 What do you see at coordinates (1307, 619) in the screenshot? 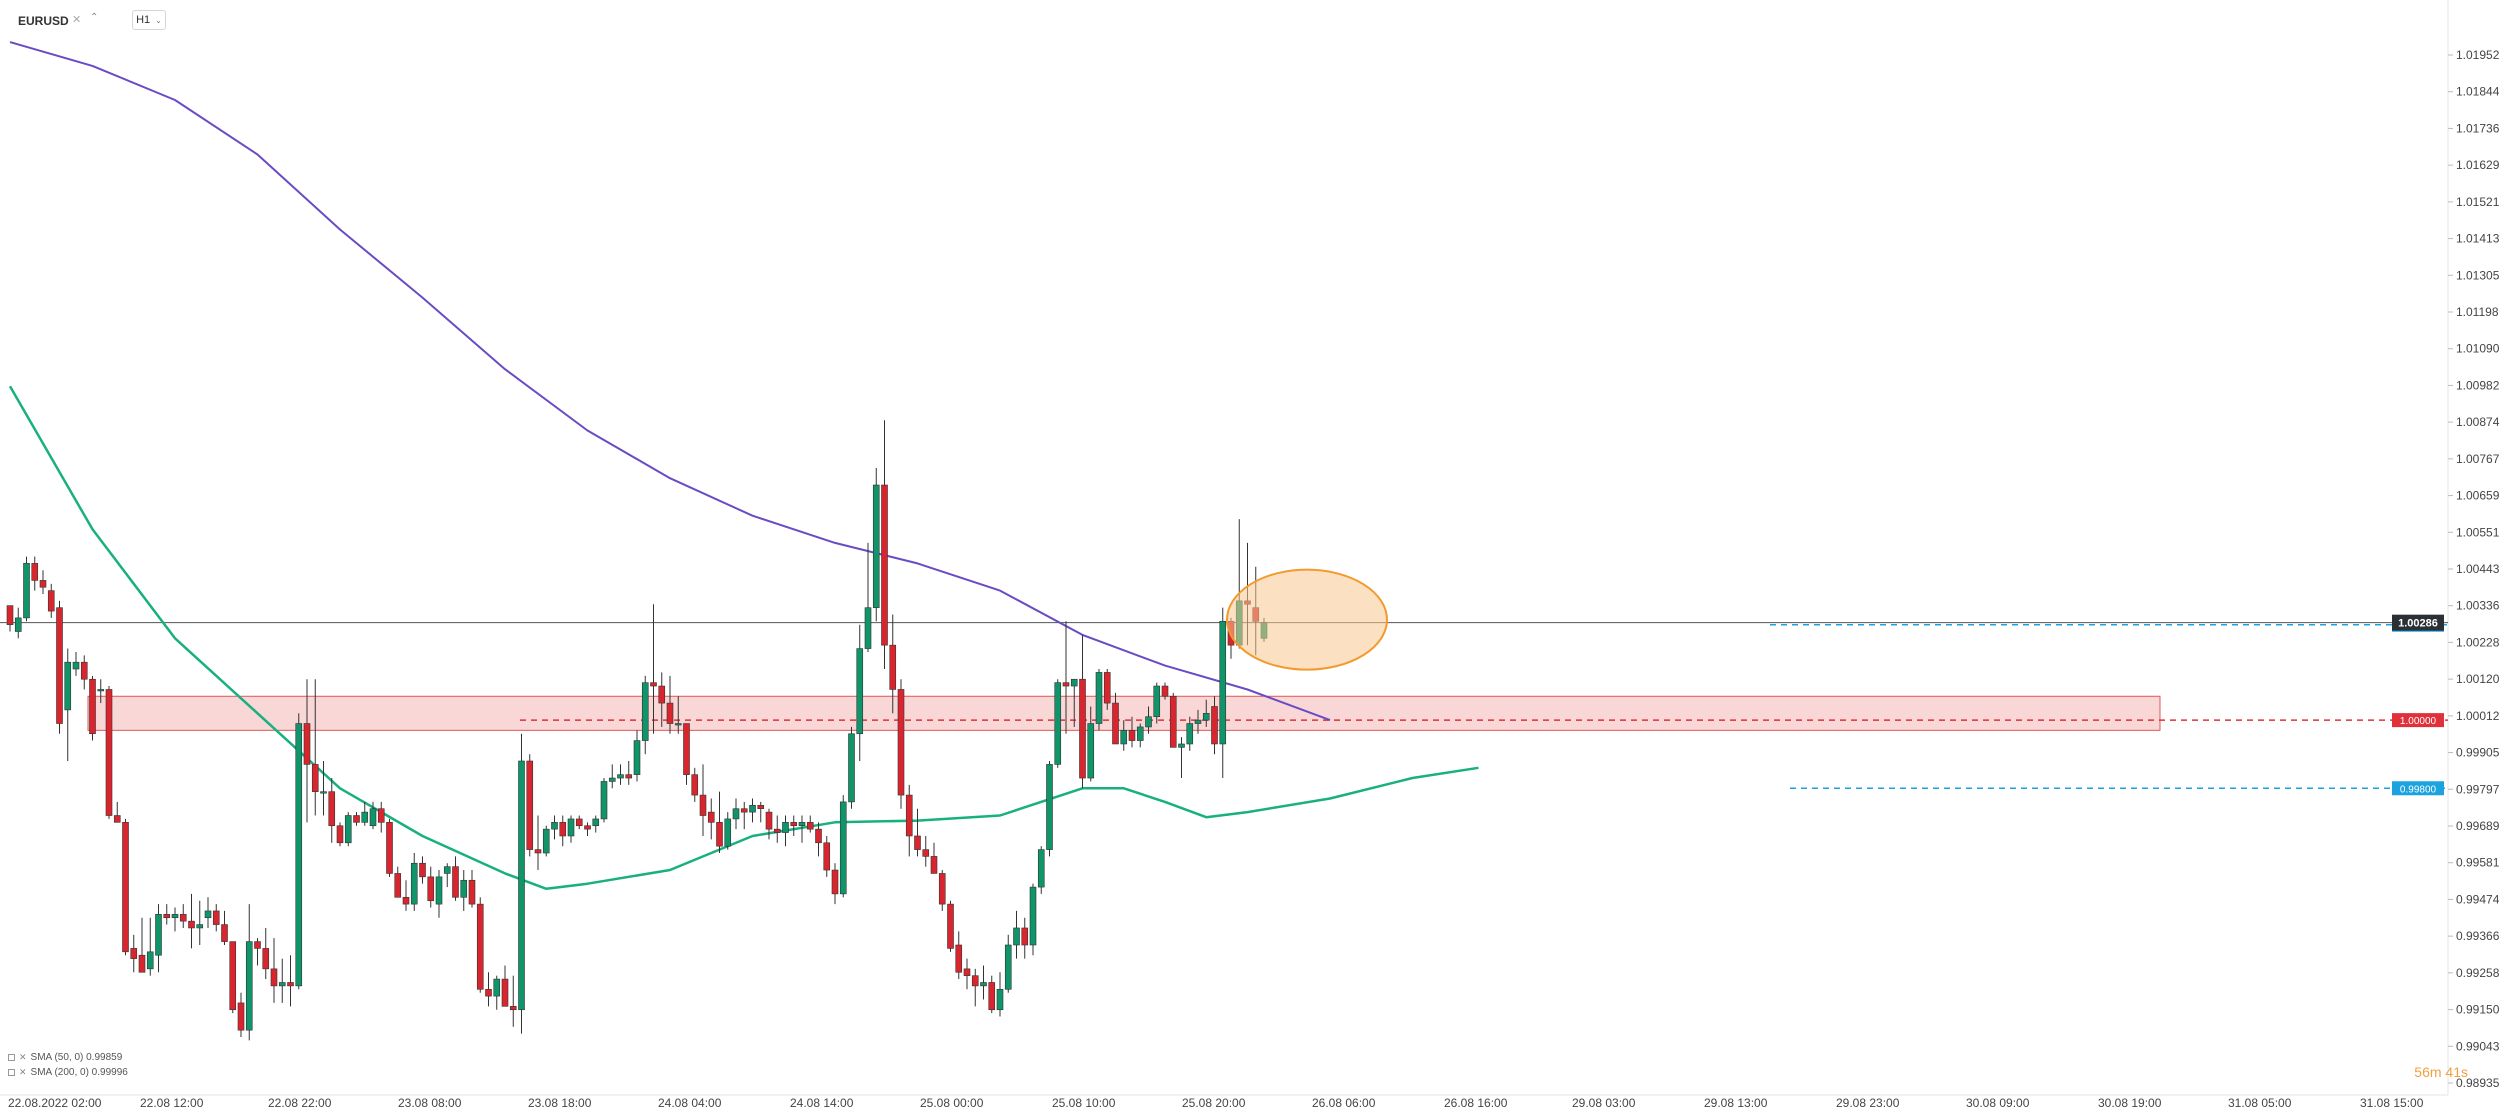
I see `highlight-ellipse` at bounding box center [1307, 619].